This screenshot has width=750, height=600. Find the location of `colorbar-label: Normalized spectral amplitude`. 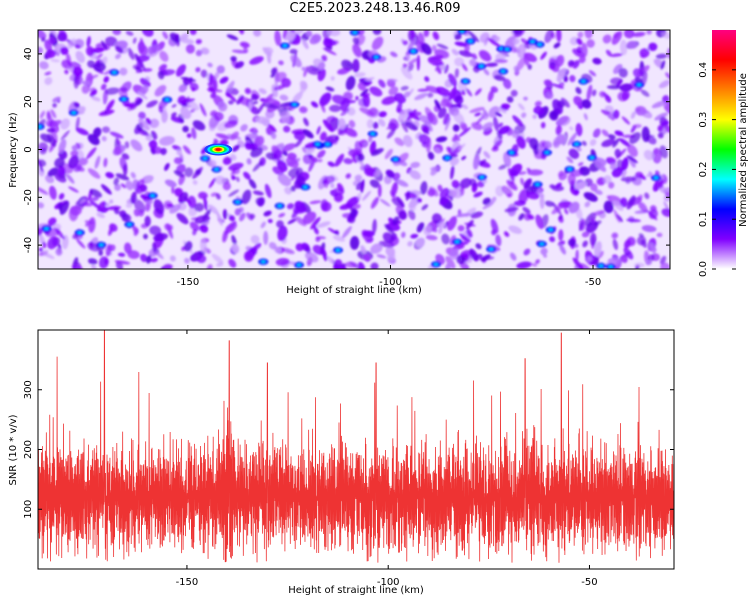

colorbar-label: Normalized spectral amplitude is located at coordinates (743, 150).